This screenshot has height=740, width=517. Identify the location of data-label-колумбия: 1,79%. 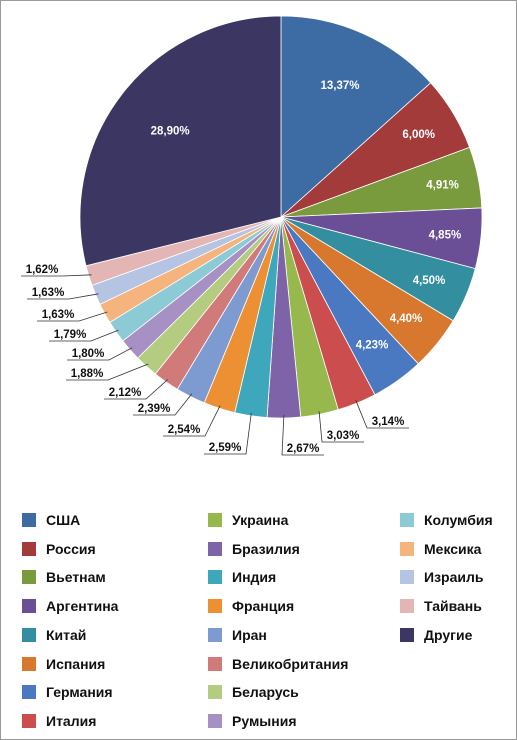
(70, 335).